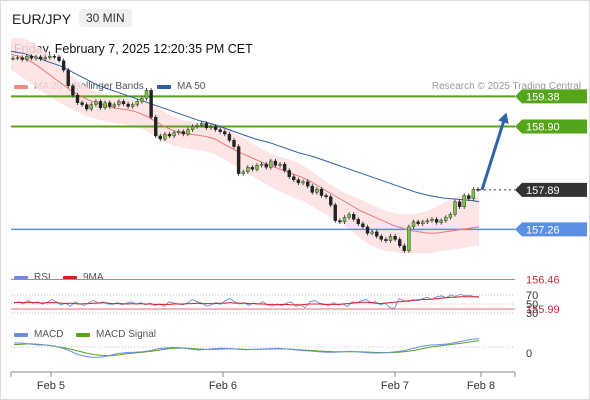 This screenshot has width=590, height=400. I want to click on level-label-157-26-tag, so click(551, 229).